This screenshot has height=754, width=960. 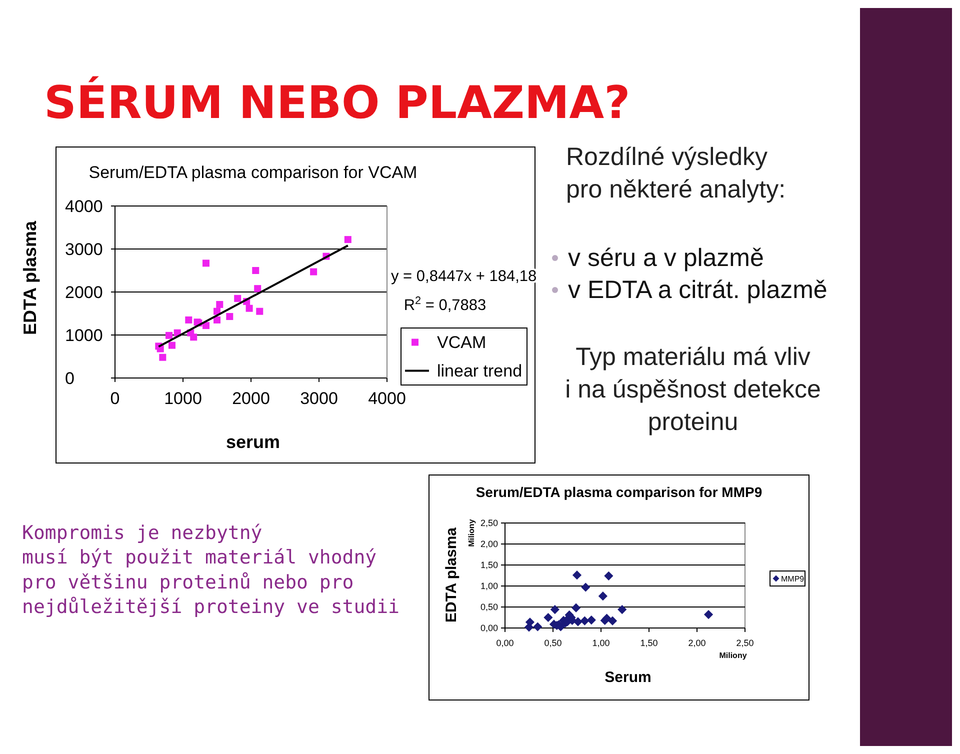 What do you see at coordinates (84, 206) in the screenshot?
I see `y-tick-label: 4000` at bounding box center [84, 206].